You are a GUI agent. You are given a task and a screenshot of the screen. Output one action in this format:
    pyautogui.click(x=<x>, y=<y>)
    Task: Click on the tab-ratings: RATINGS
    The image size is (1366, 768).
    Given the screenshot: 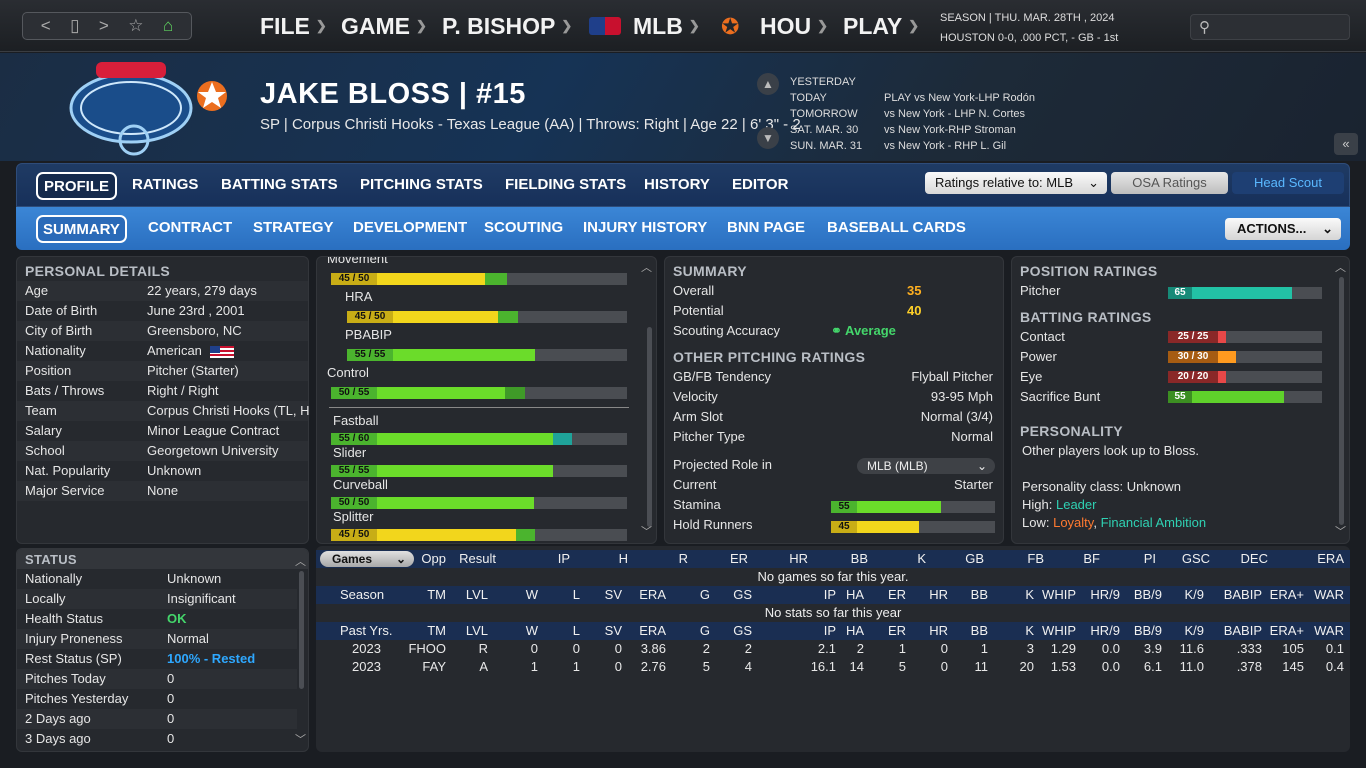 What is the action you would take?
    pyautogui.click(x=165, y=184)
    